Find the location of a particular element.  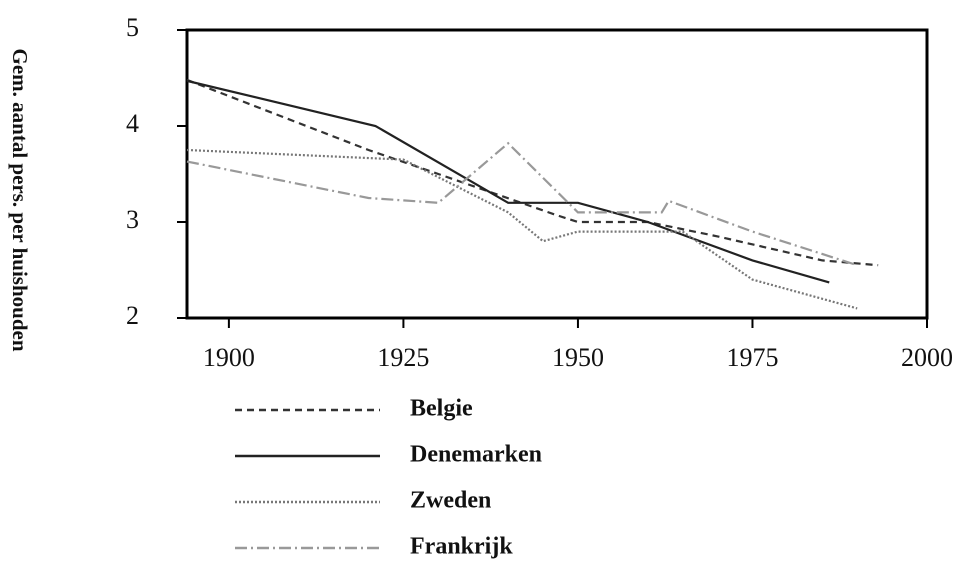

legend-label: Zweden is located at coordinates (450, 501).